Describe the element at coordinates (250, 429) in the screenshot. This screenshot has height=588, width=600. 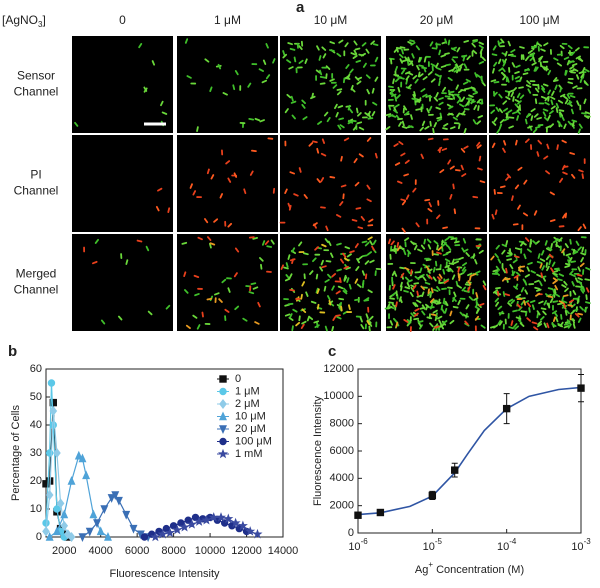
I see `legend-label: 20 μM` at that location.